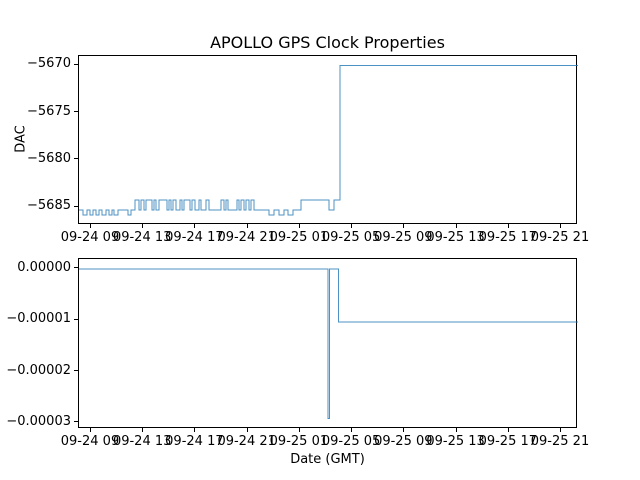 This screenshot has width=640, height=480. Describe the element at coordinates (49, 64) in the screenshot. I see `y-tick-label: −5670` at that location.